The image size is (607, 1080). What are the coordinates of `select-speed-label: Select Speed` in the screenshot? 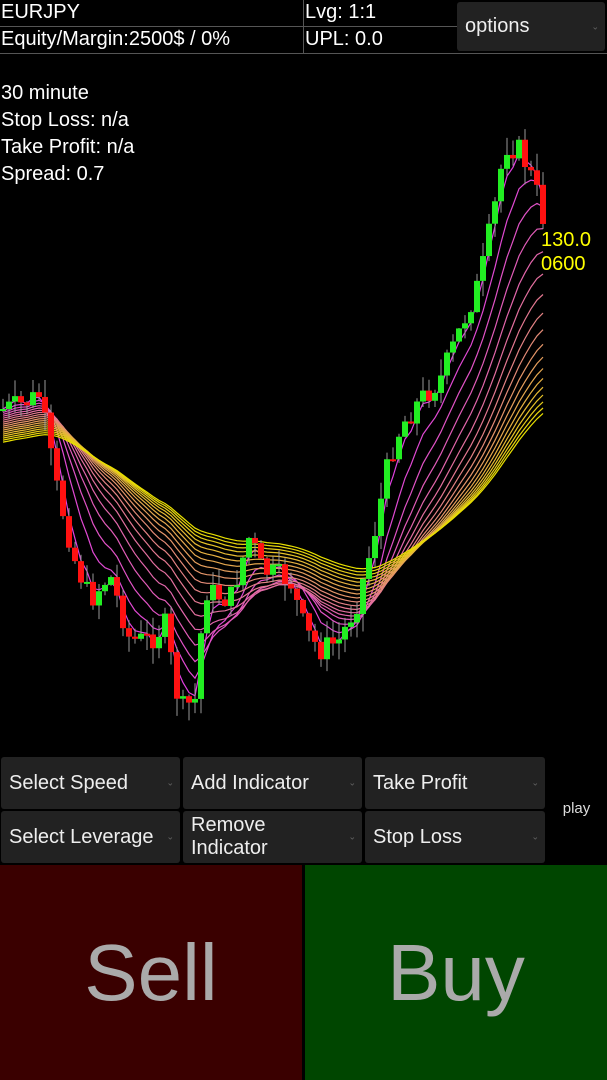 It's located at (68, 782).